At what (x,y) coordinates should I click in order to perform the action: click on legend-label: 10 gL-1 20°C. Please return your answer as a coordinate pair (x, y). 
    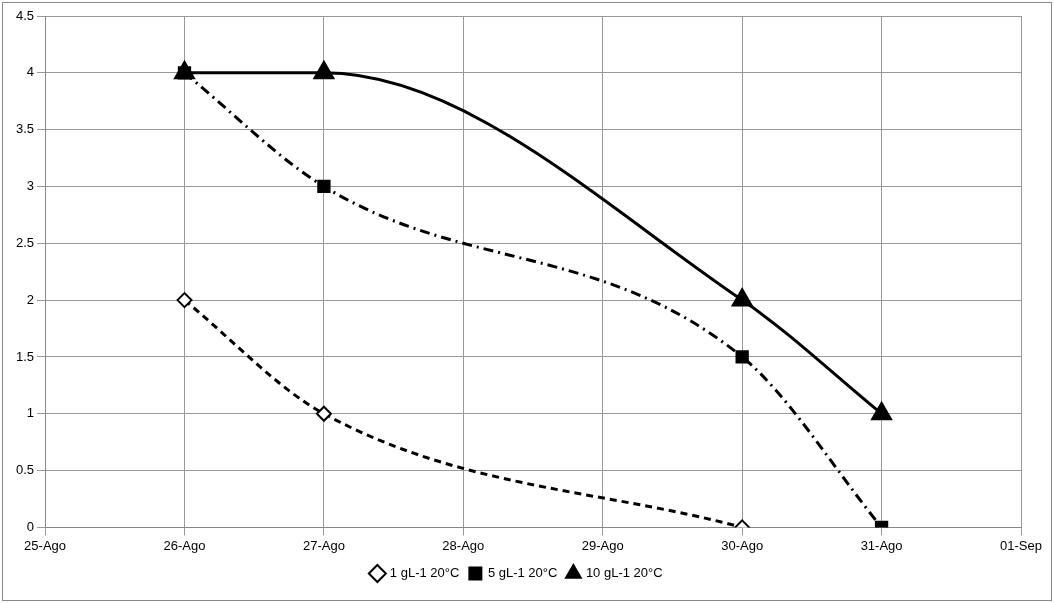
    Looking at the image, I should click on (624, 573).